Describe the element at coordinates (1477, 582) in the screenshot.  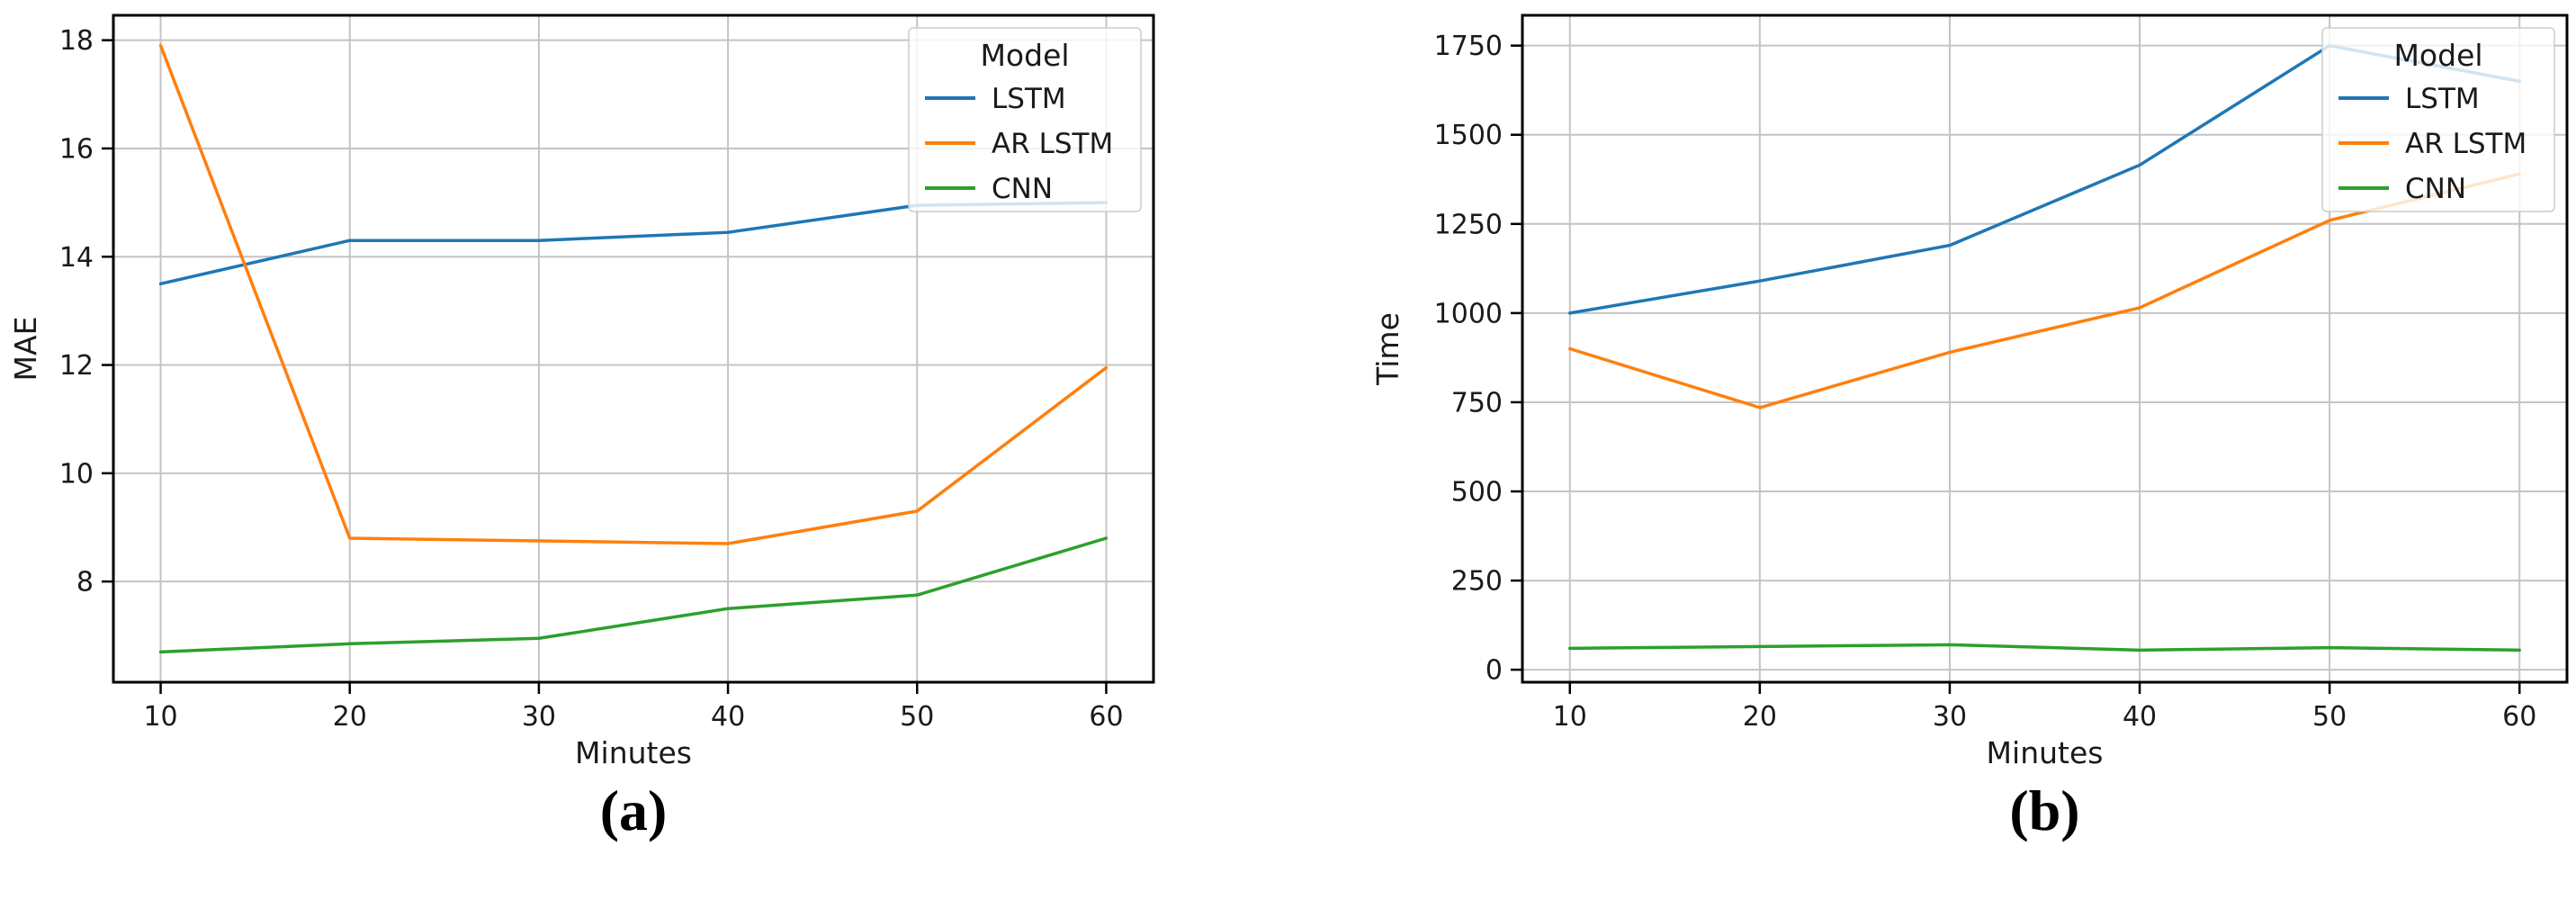
I see `y-tick-label: 250` at that location.